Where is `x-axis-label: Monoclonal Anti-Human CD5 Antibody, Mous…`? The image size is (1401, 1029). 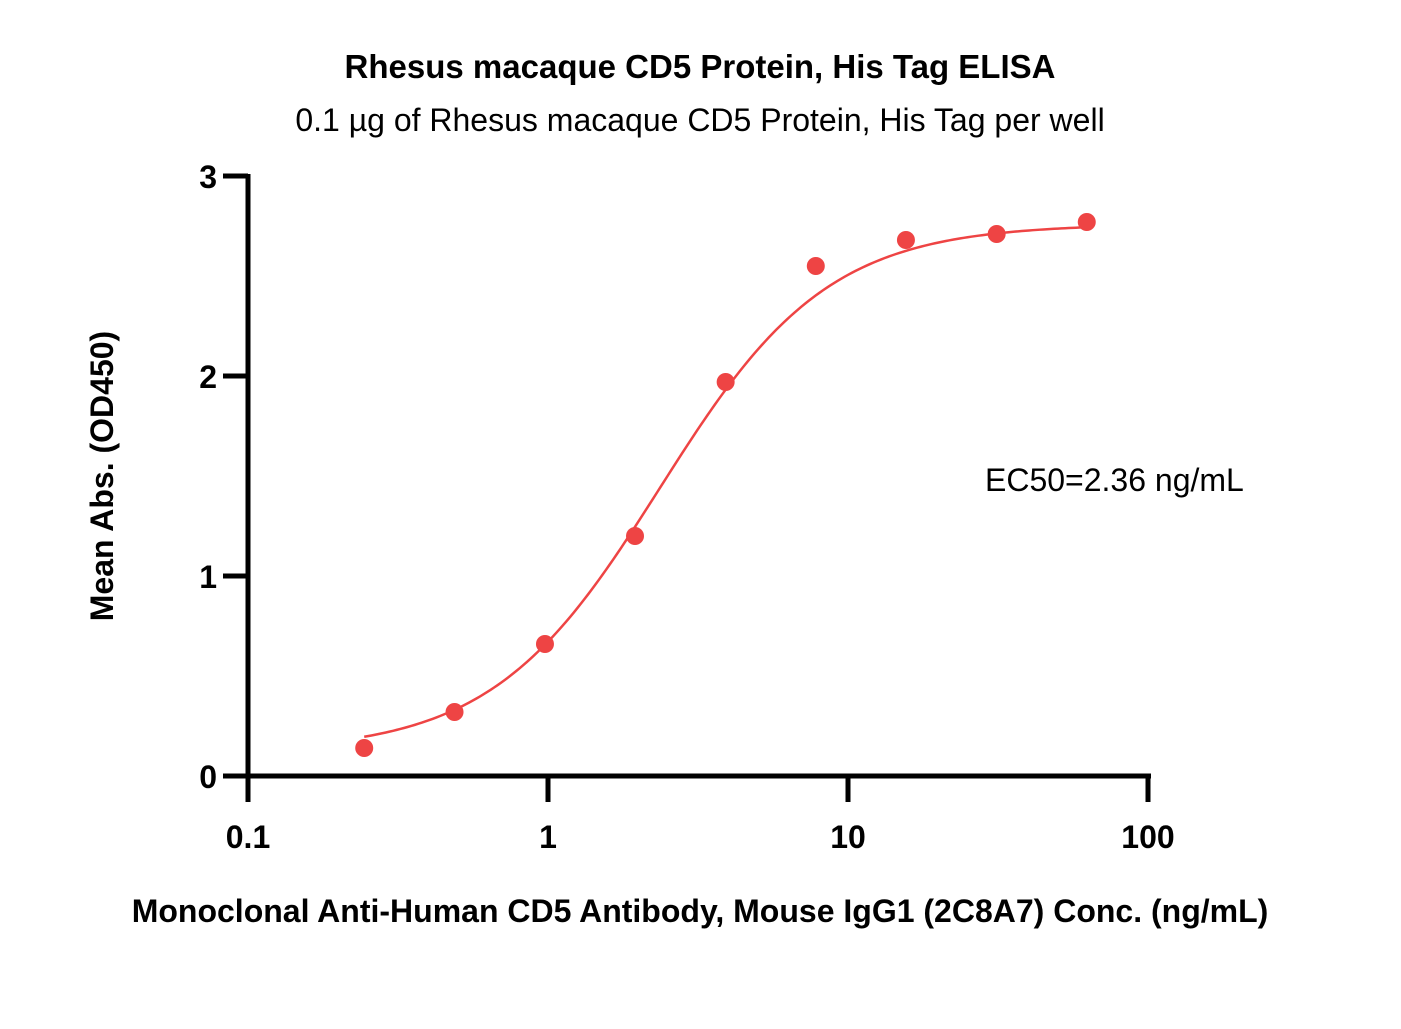
x-axis-label: Monoclonal Anti-Human CD5 Antibody, Mous… is located at coordinates (700, 911).